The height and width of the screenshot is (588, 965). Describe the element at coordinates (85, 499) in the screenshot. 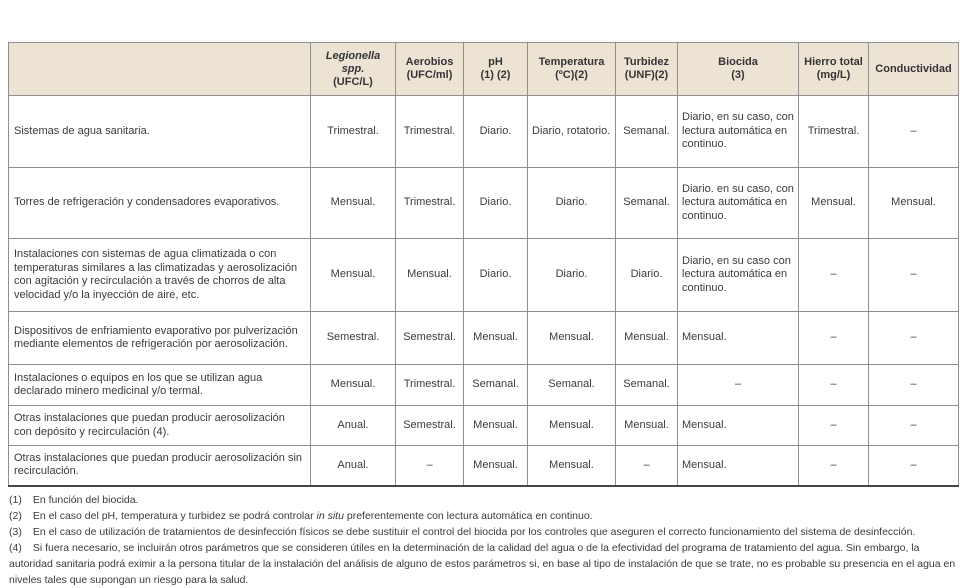

I see `footnote-text: En función del biocida.` at that location.